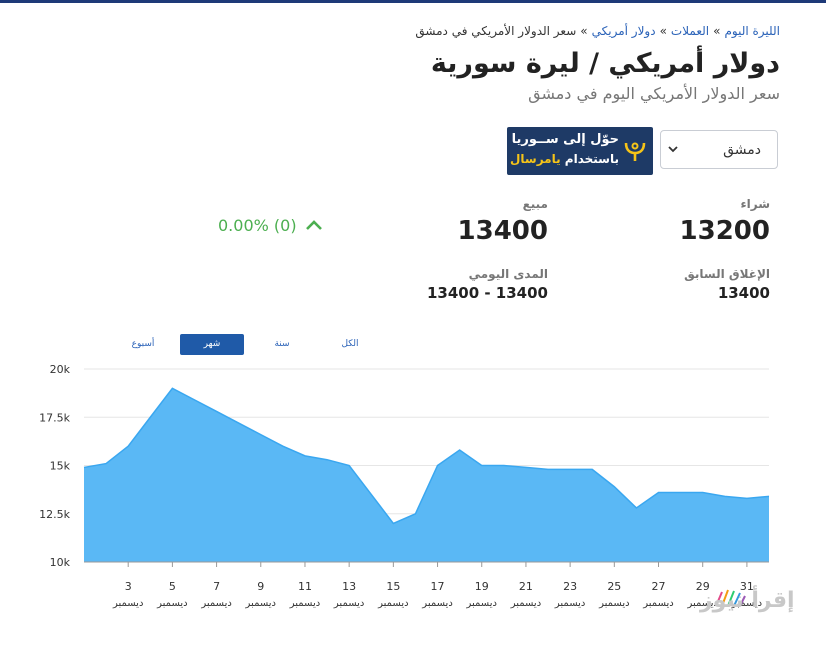 The image size is (826, 647). I want to click on buy-label: شراء, so click(755, 204).